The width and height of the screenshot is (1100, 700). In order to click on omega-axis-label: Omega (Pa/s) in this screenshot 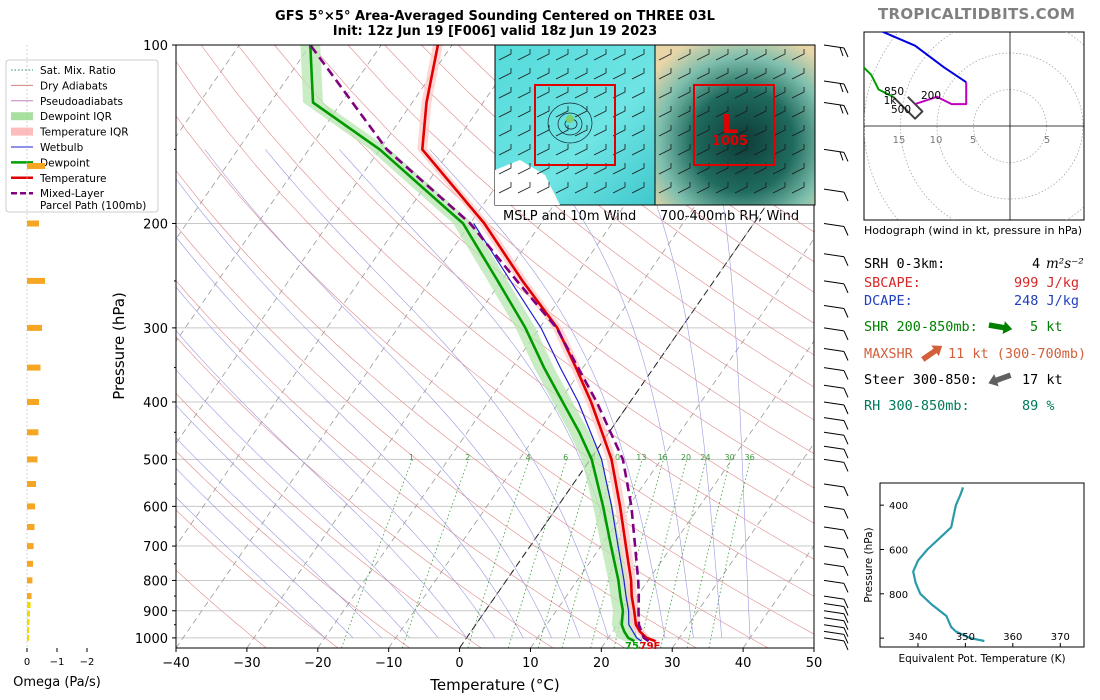, I will do `click(57, 682)`.